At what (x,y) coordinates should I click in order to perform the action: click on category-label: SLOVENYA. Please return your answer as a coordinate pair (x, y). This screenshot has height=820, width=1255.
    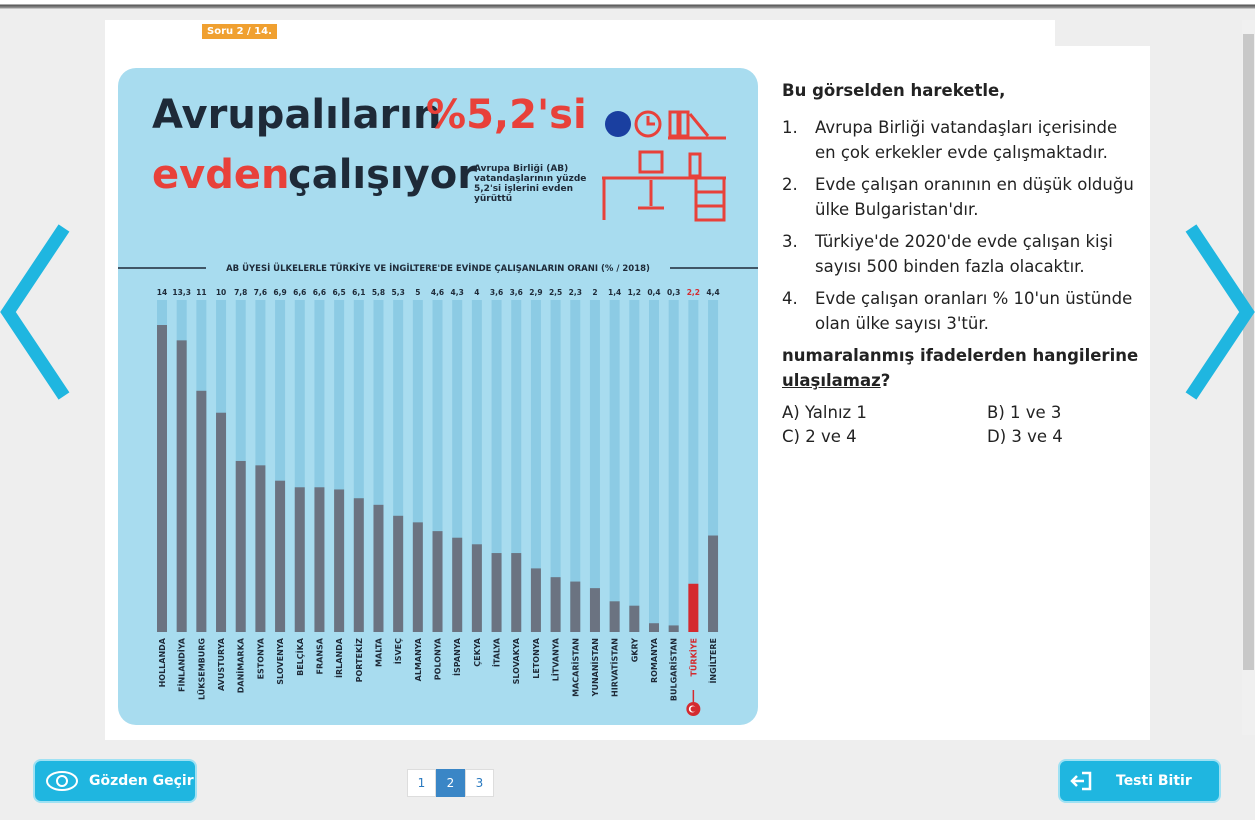
    Looking at the image, I should click on (280, 661).